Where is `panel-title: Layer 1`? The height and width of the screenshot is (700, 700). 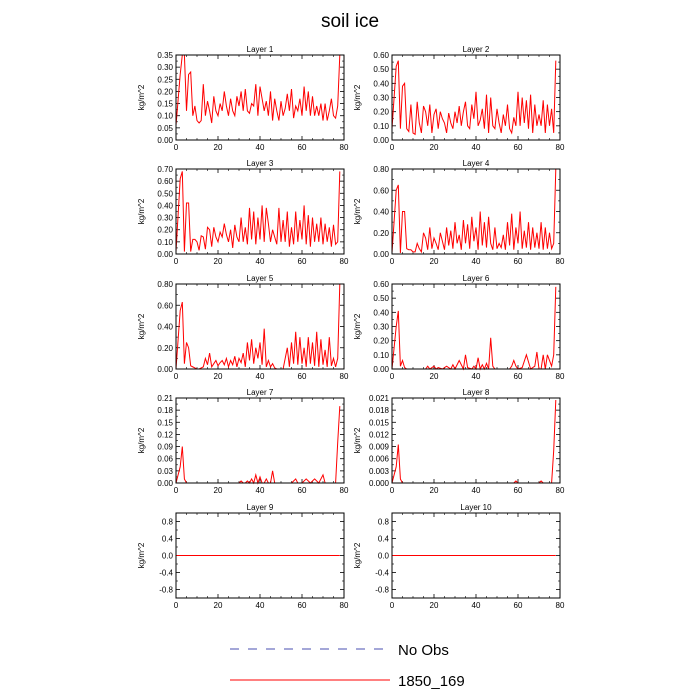 panel-title: Layer 1 is located at coordinates (260, 49).